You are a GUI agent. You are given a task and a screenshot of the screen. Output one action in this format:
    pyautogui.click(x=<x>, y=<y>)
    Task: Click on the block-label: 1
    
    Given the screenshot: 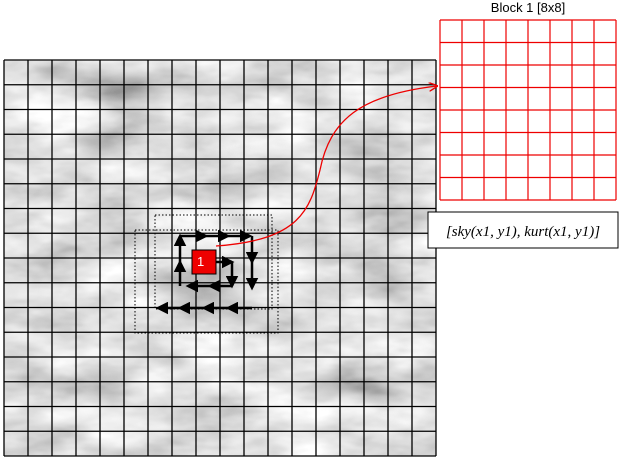 What is the action you would take?
    pyautogui.click(x=200, y=261)
    